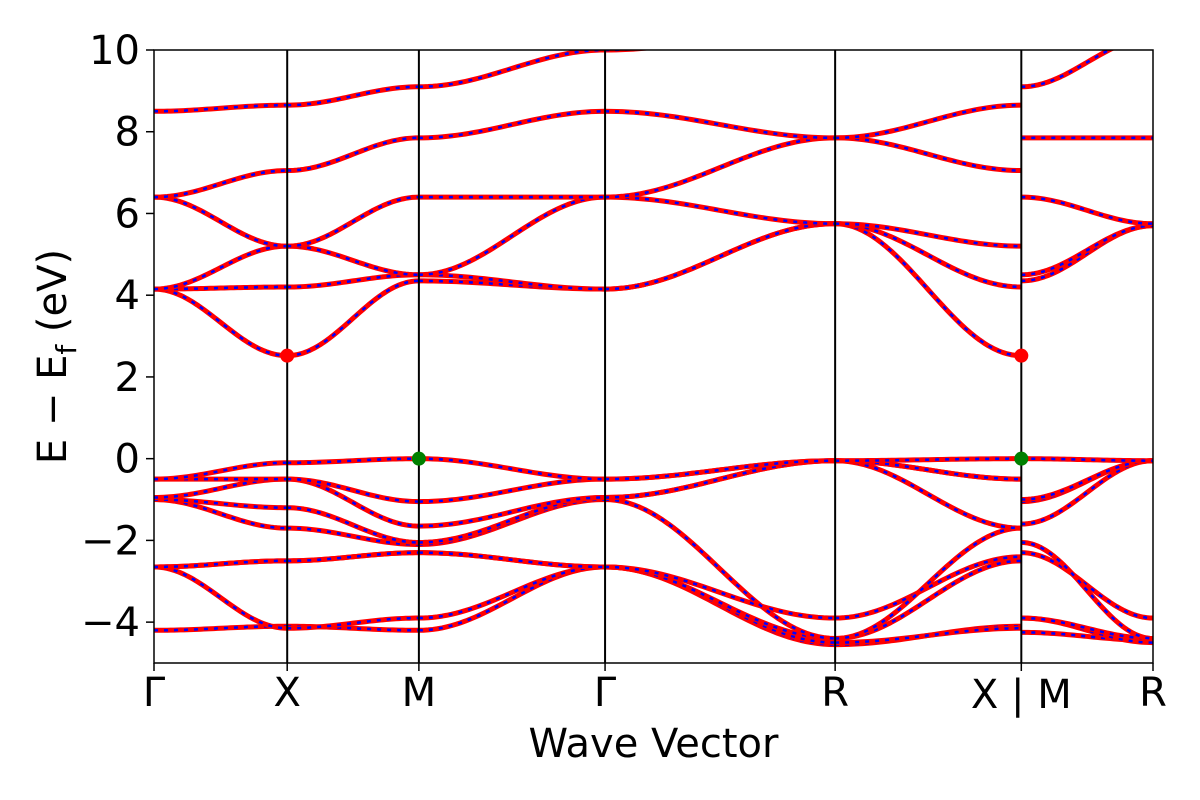 This screenshot has width=1200, height=800. What do you see at coordinates (110, 623) in the screenshot?
I see `y-tick-label: −4` at bounding box center [110, 623].